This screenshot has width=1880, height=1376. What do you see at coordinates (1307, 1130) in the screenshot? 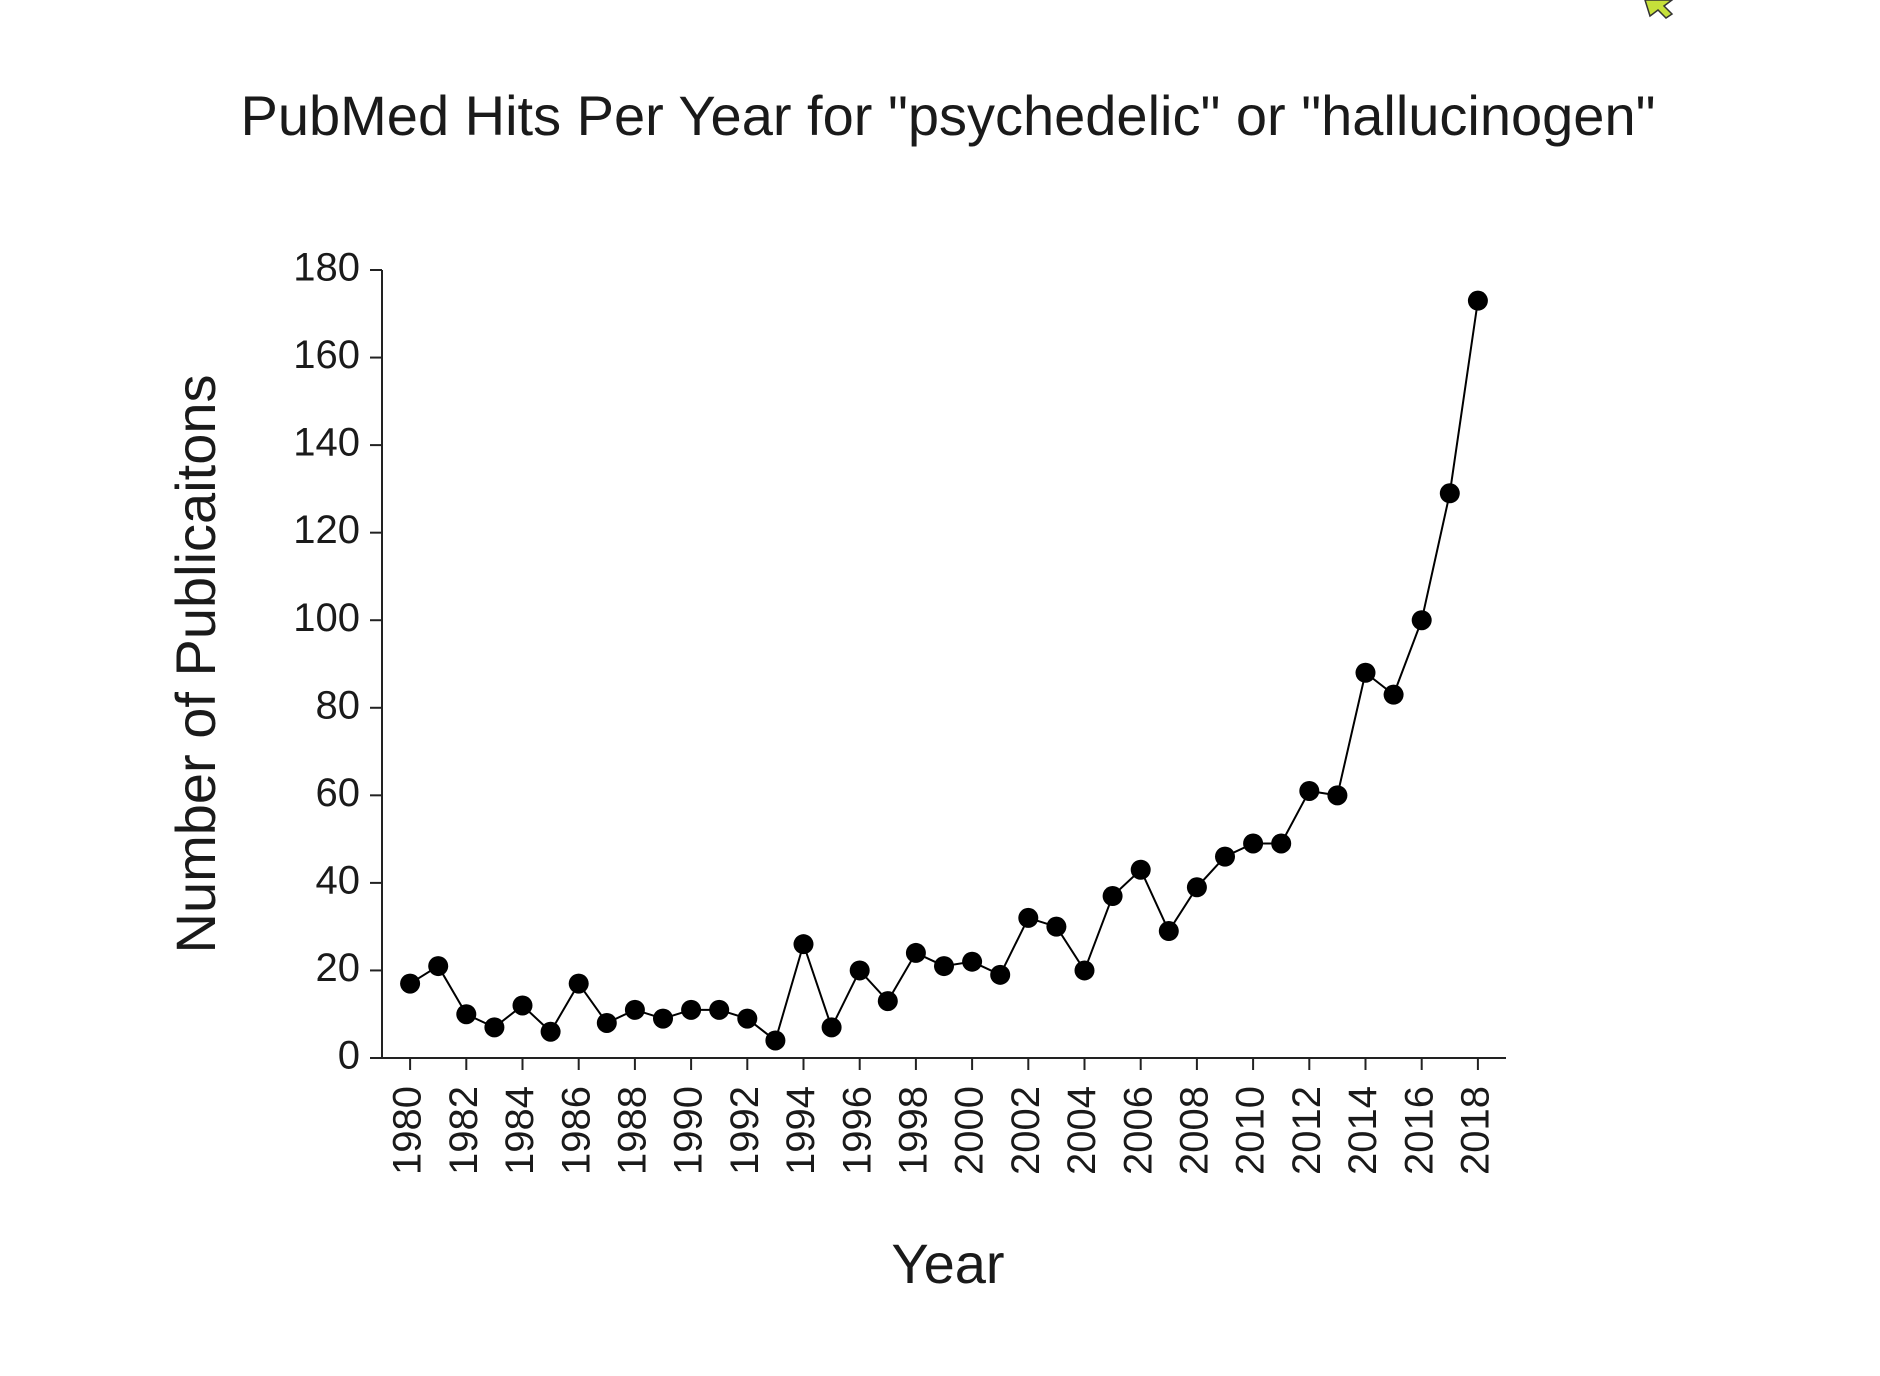
I see `x-tick-label: 2012` at bounding box center [1307, 1130].